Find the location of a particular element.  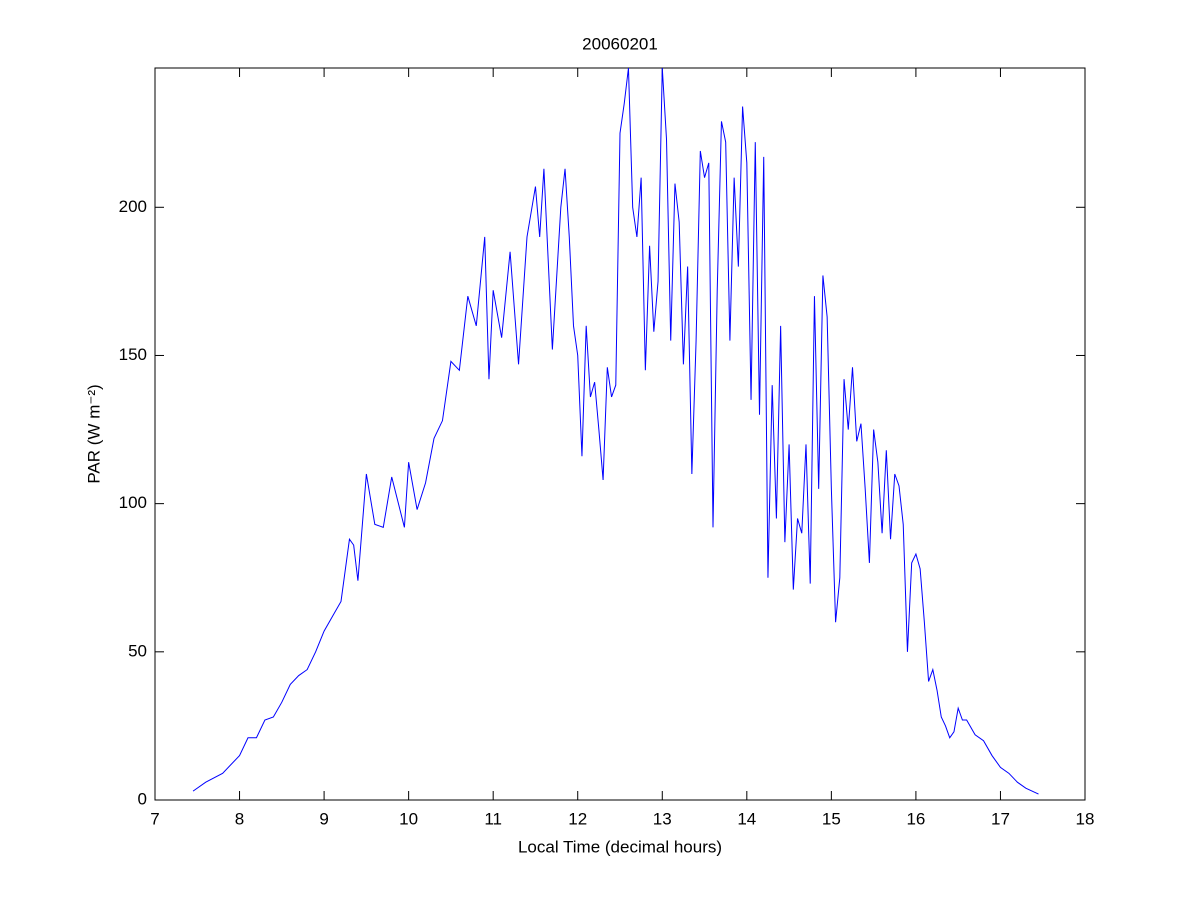

x-tick-label: 12 is located at coordinates (577, 818).